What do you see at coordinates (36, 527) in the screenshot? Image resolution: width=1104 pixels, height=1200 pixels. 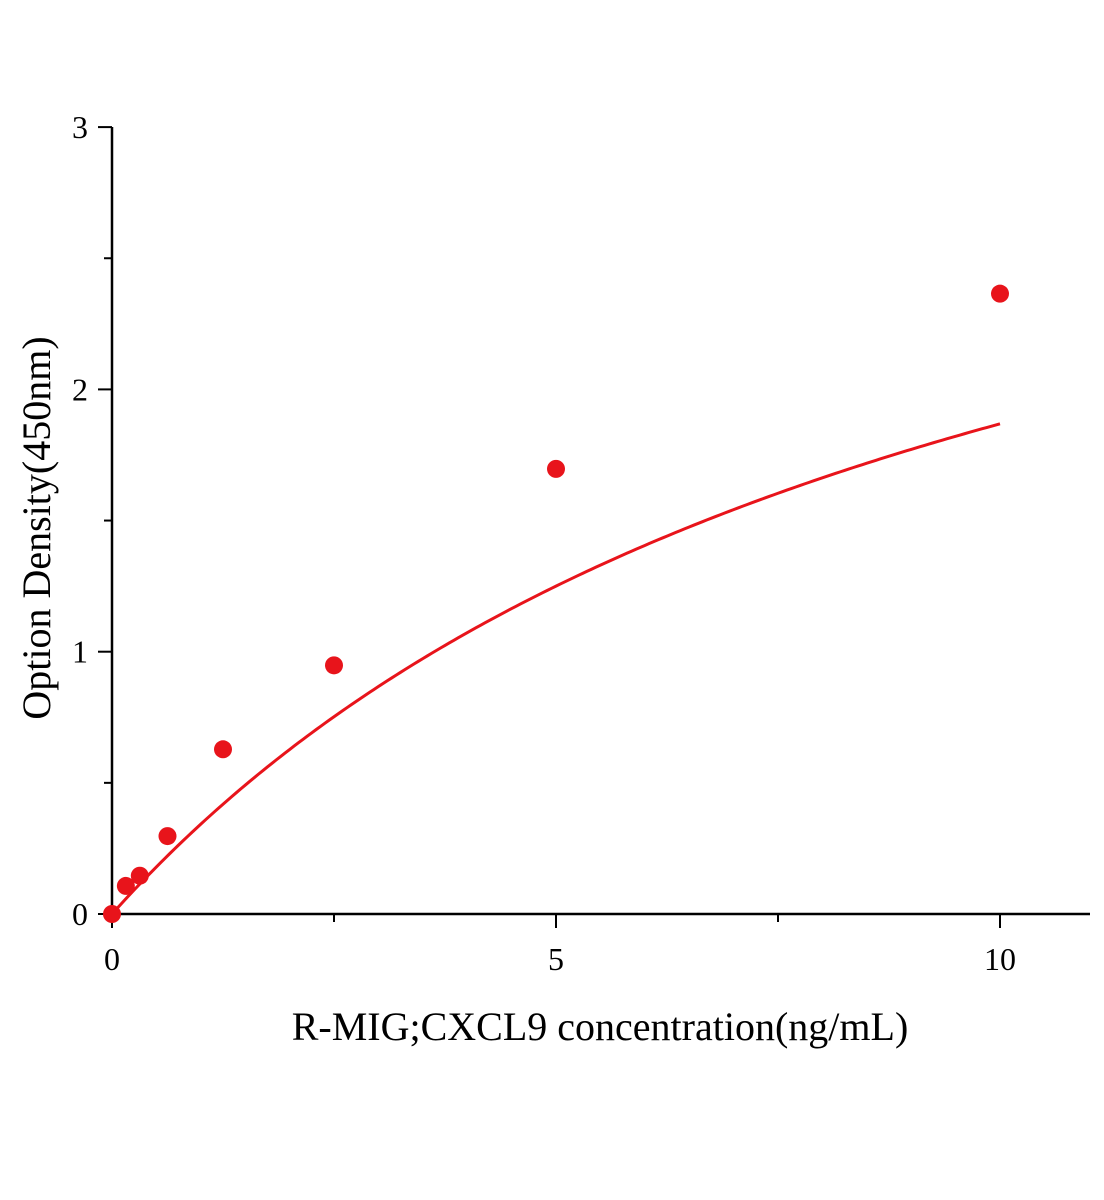 I see `y-axis-title: Option Density(450nm)` at bounding box center [36, 527].